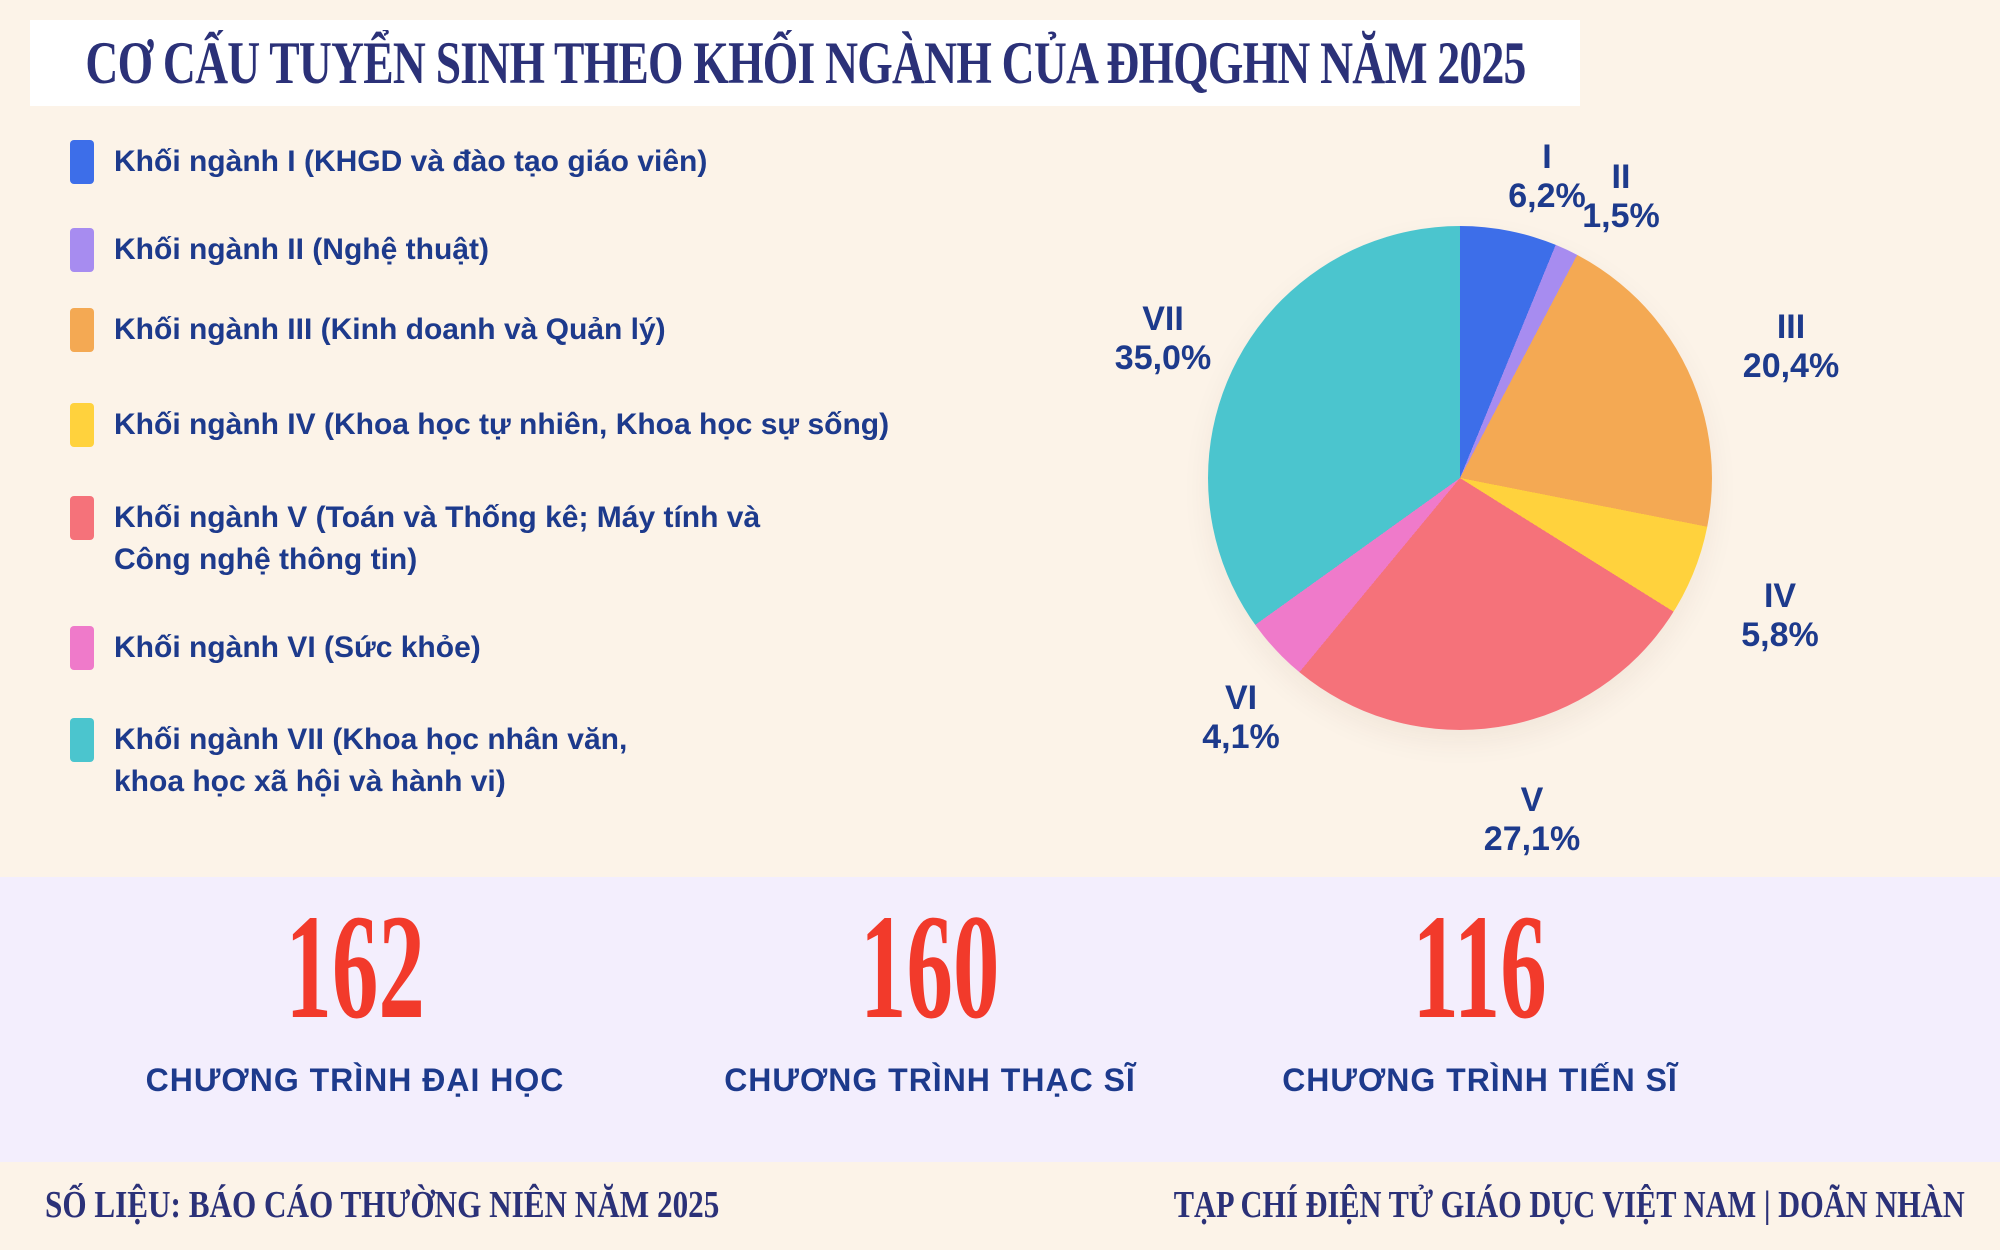  Describe the element at coordinates (1791, 366) in the screenshot. I see `slice-percent-iii: 20,4%` at that location.